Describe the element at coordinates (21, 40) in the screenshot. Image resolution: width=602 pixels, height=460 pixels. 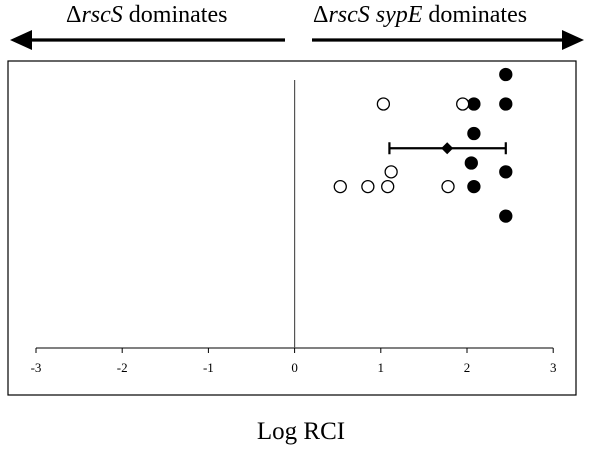
I see `left-arrow-head` at that location.